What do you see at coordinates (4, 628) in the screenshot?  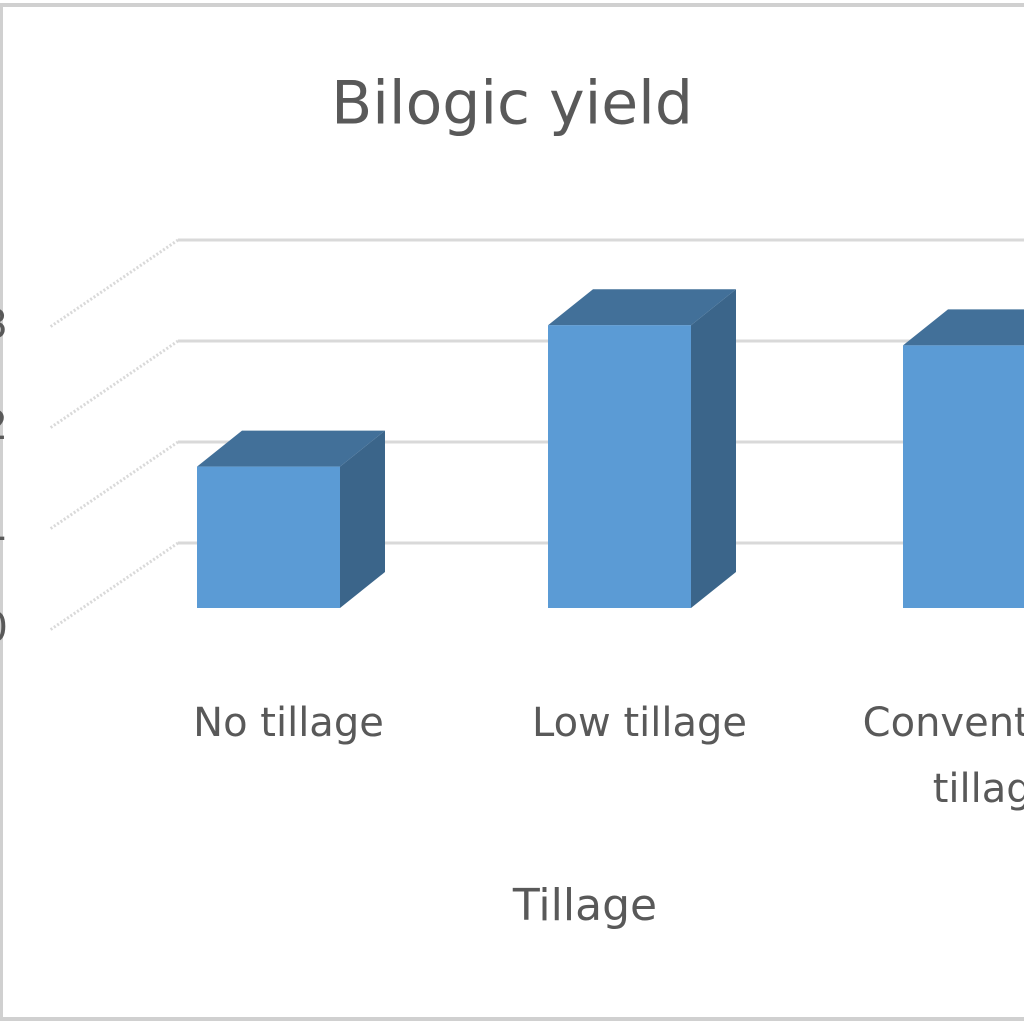 I see `y-tick-label: 0` at bounding box center [4, 628].